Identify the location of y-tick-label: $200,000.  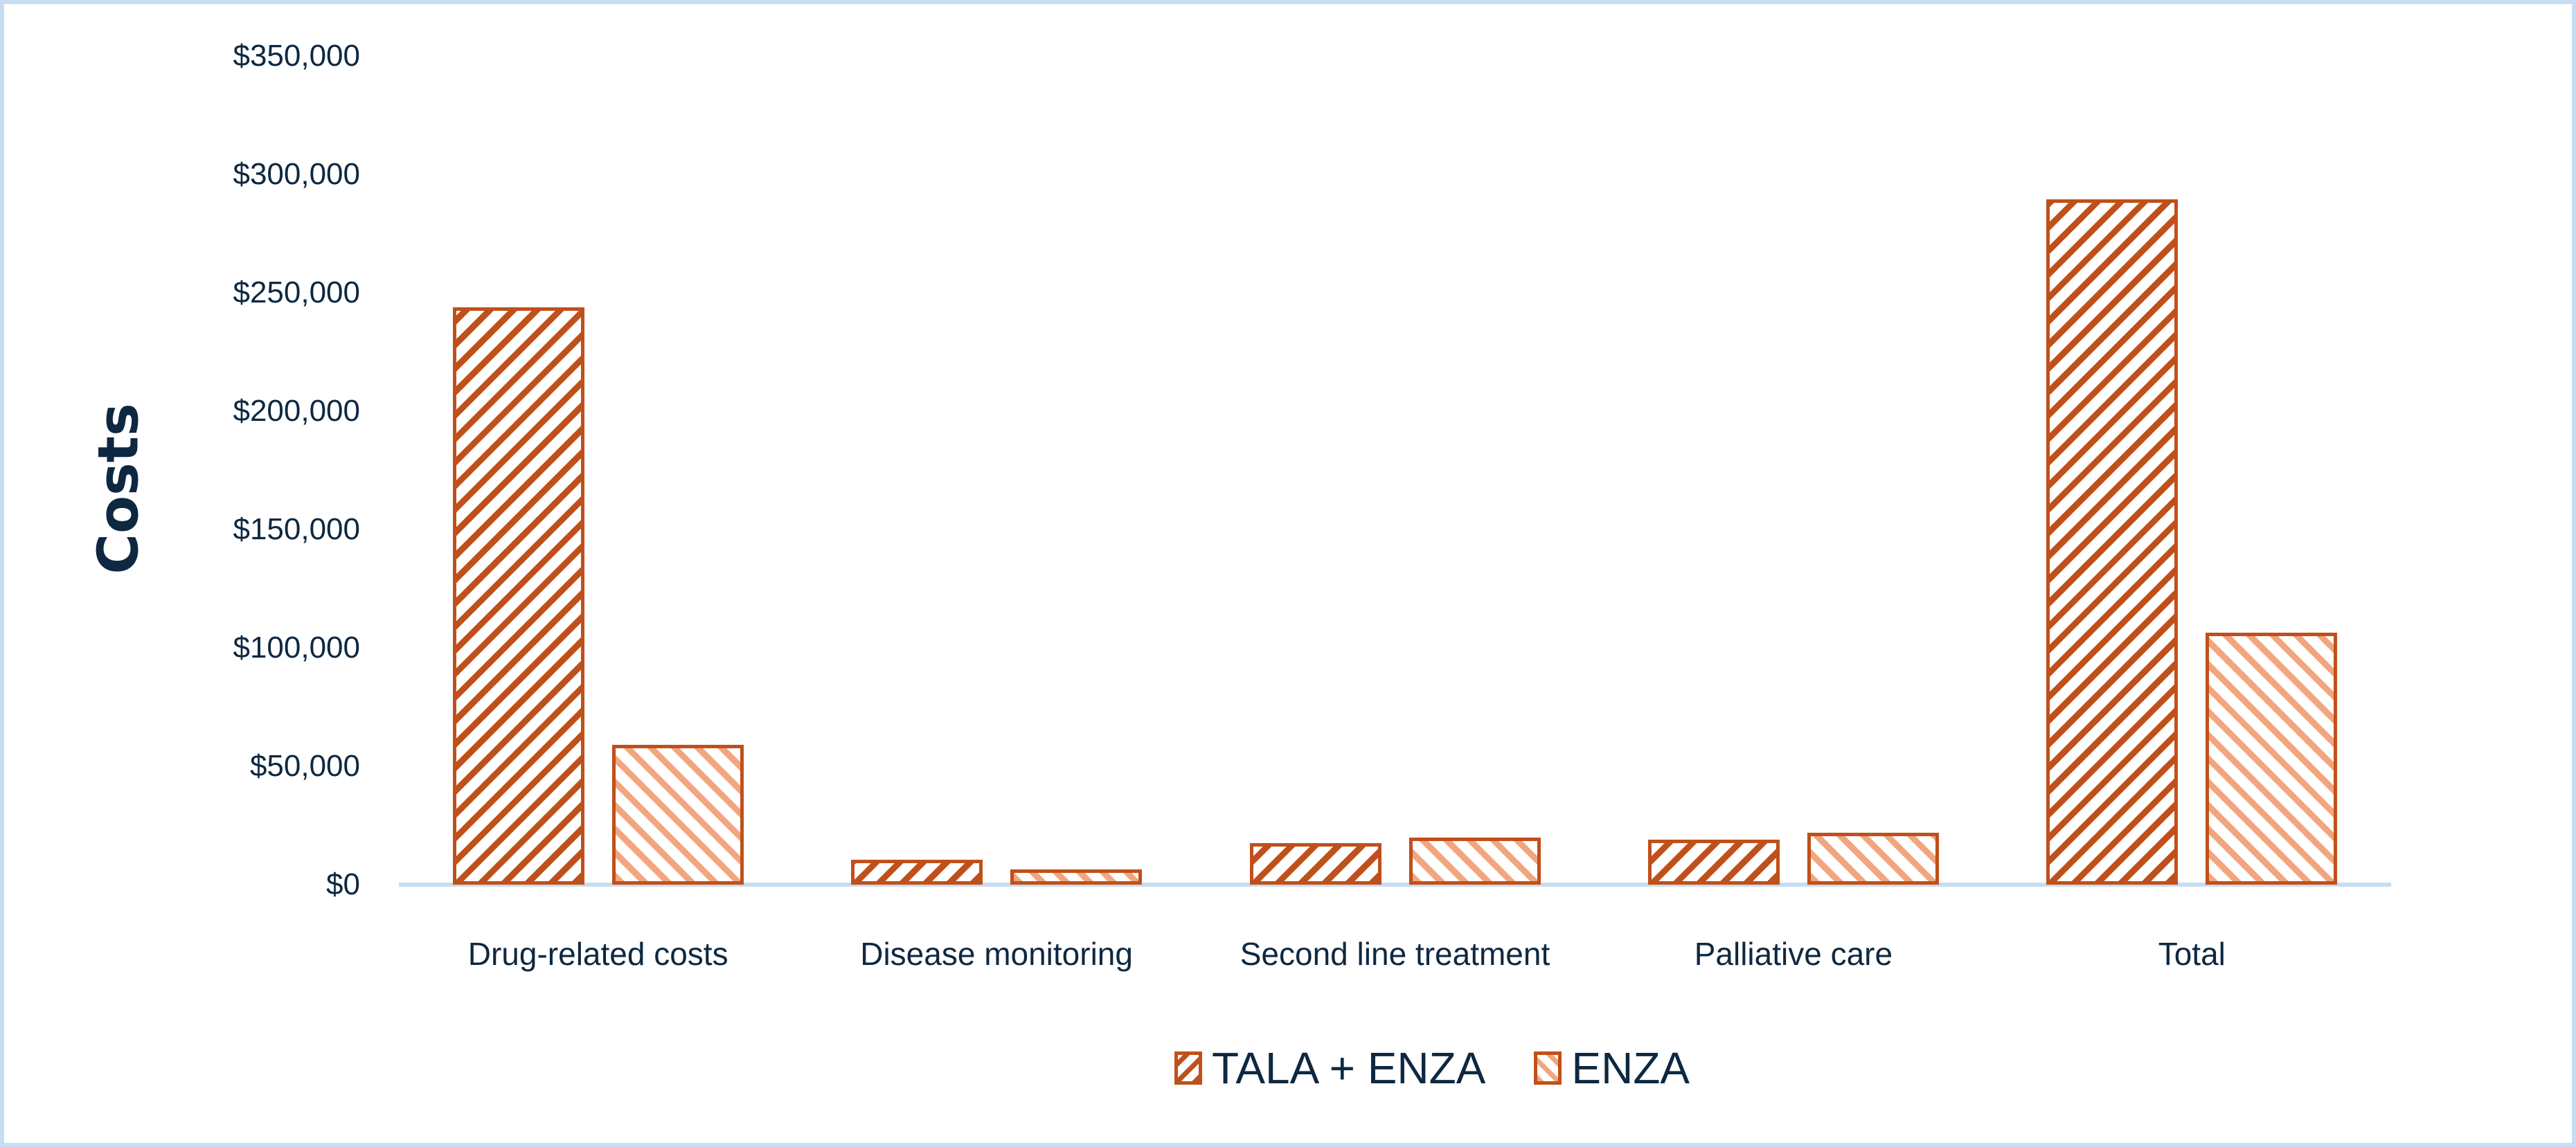
(296, 411).